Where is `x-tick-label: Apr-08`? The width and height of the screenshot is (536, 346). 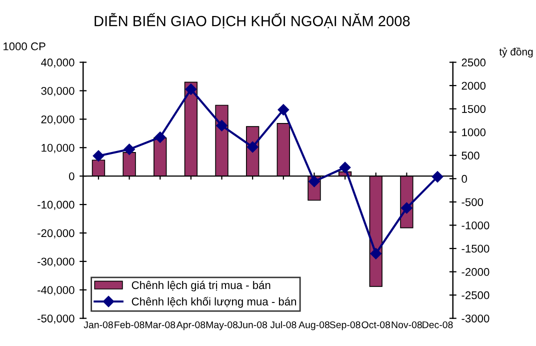
x-tick-label: Apr-08 is located at coordinates (191, 325).